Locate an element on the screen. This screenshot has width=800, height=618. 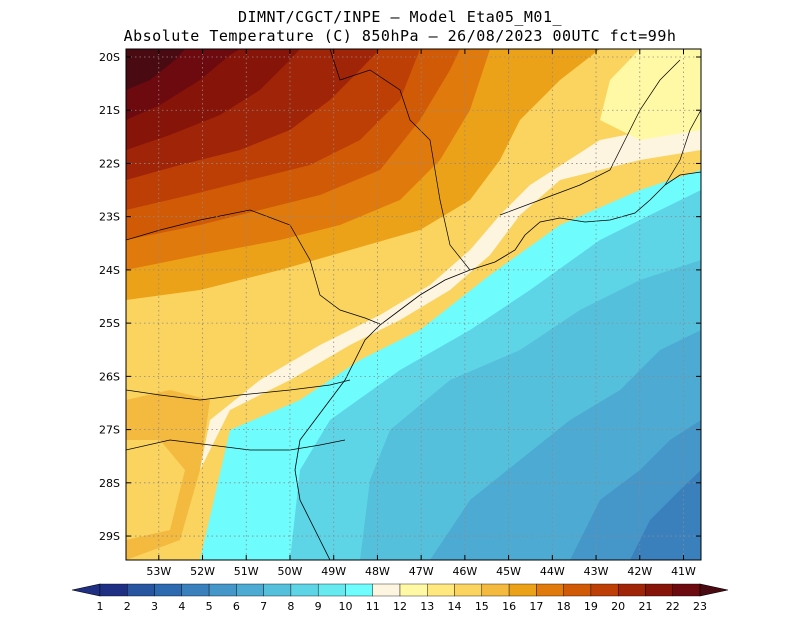
lat-tick-label: 26S is located at coordinates (109, 376).